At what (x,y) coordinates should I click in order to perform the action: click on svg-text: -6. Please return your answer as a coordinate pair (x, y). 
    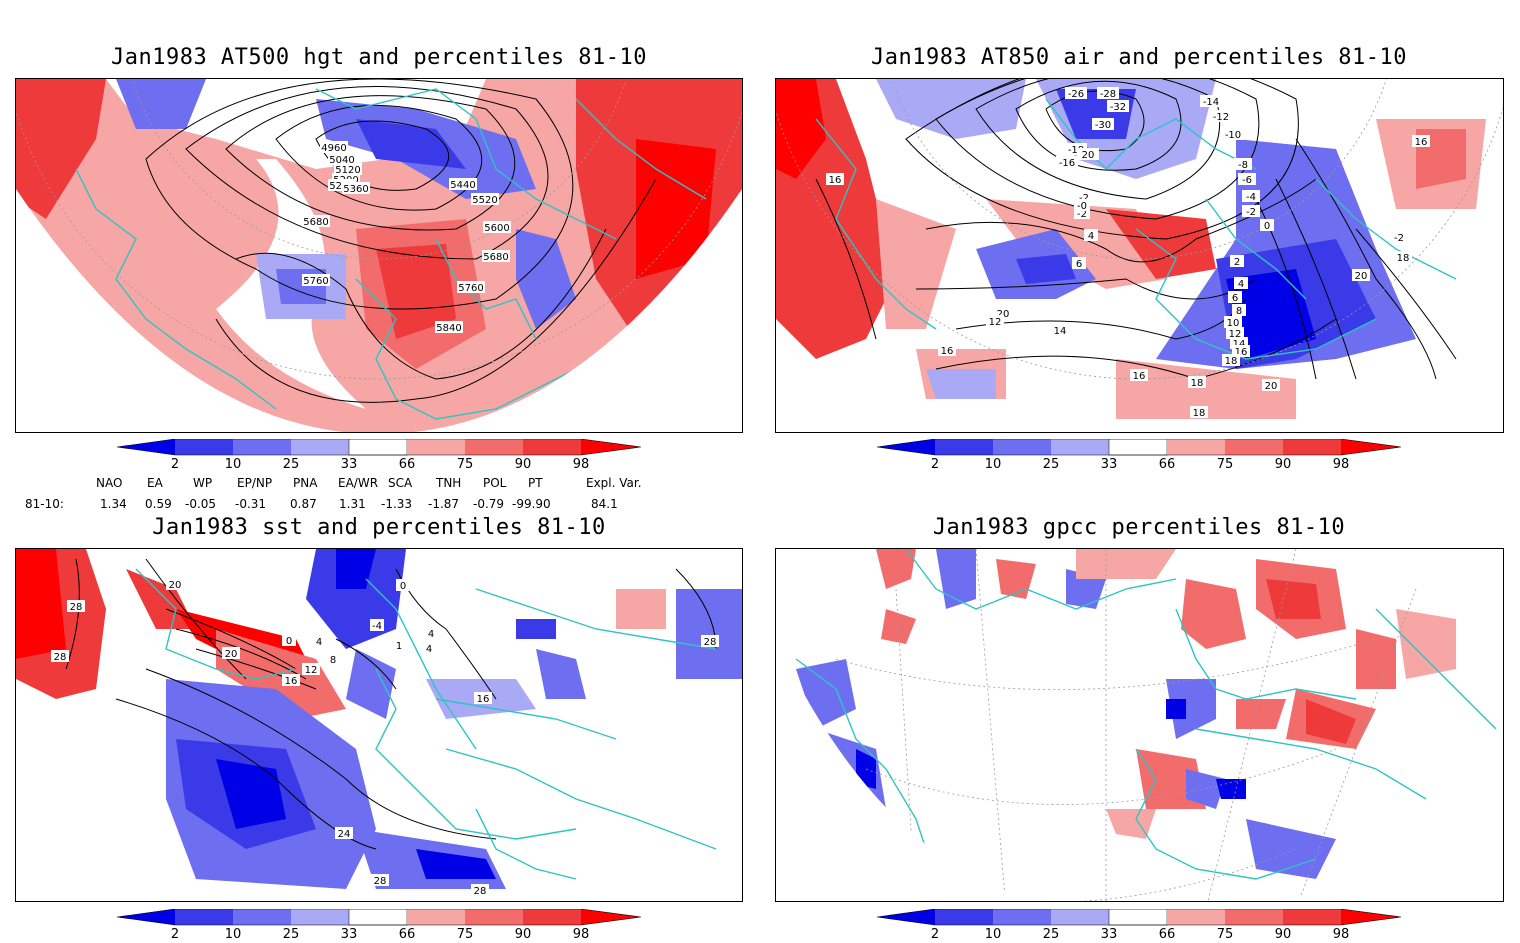
    Looking at the image, I should click on (1247, 180).